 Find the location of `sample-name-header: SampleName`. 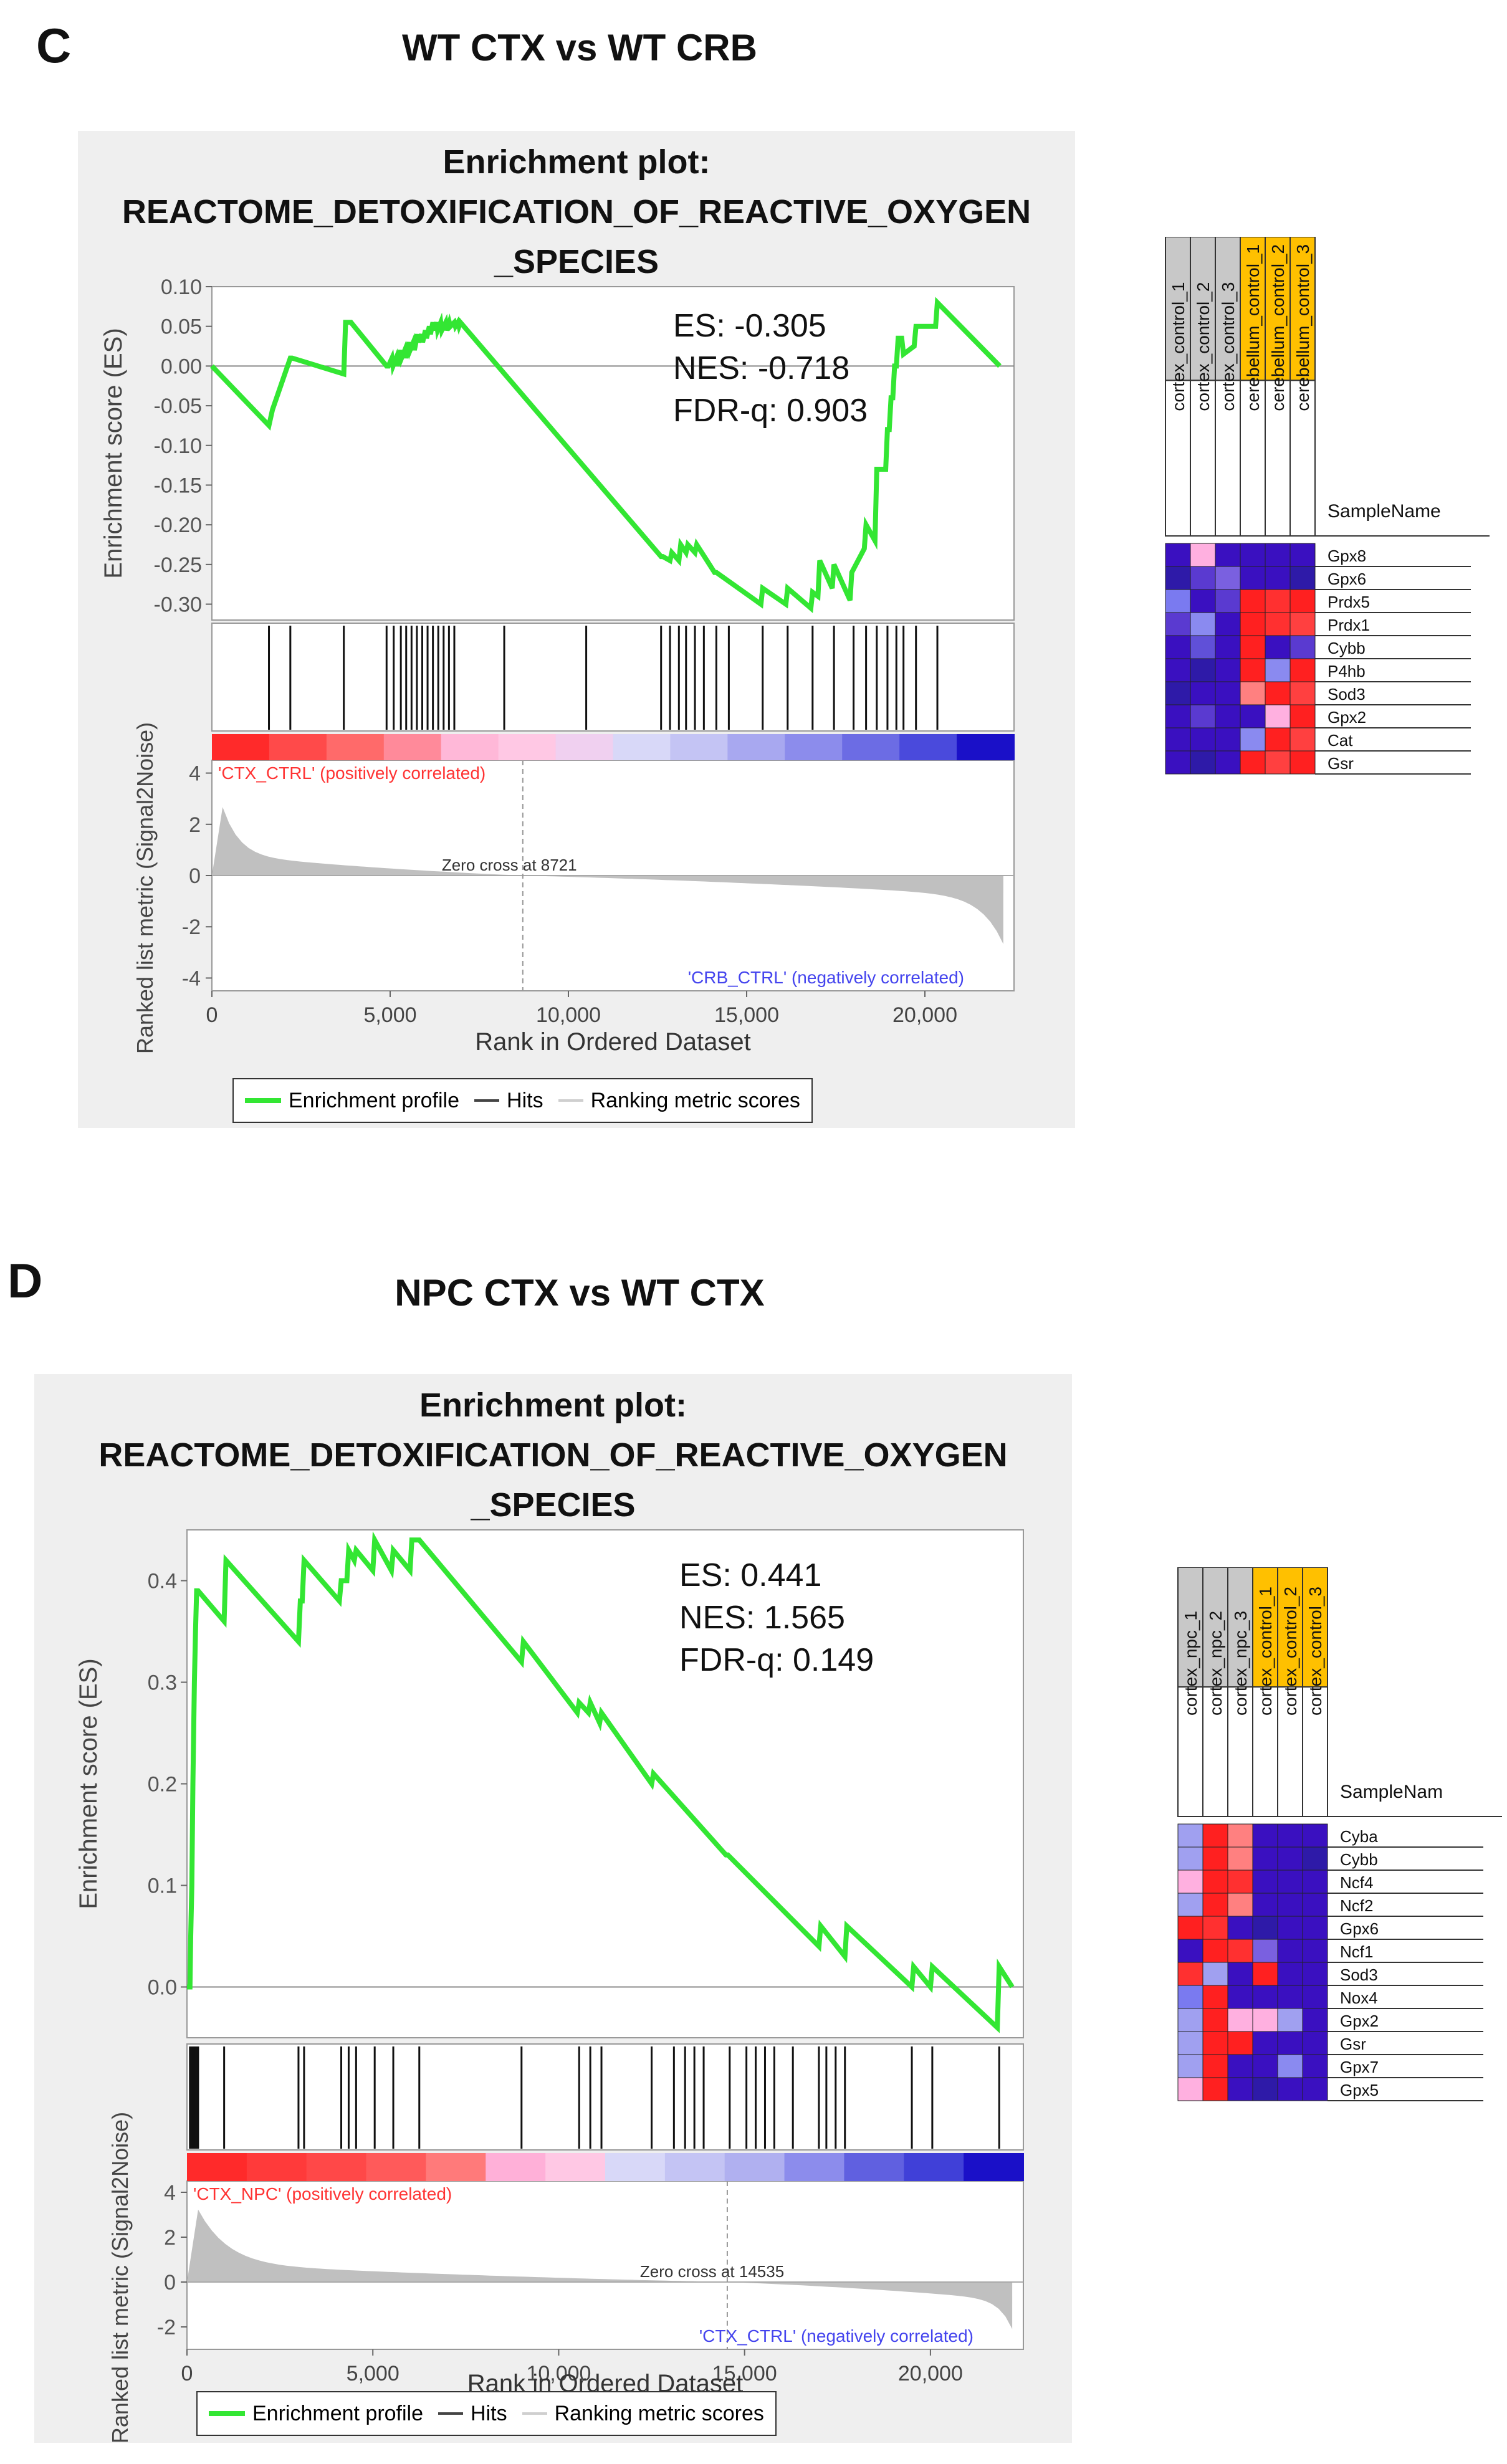

sample-name-header: SampleName is located at coordinates (1385, 511).